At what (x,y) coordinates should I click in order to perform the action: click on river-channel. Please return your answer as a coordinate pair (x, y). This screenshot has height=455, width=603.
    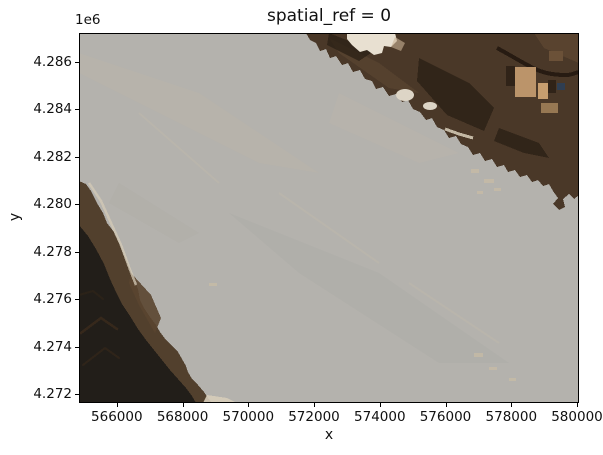
    Looking at the image, I should click on (537, 62).